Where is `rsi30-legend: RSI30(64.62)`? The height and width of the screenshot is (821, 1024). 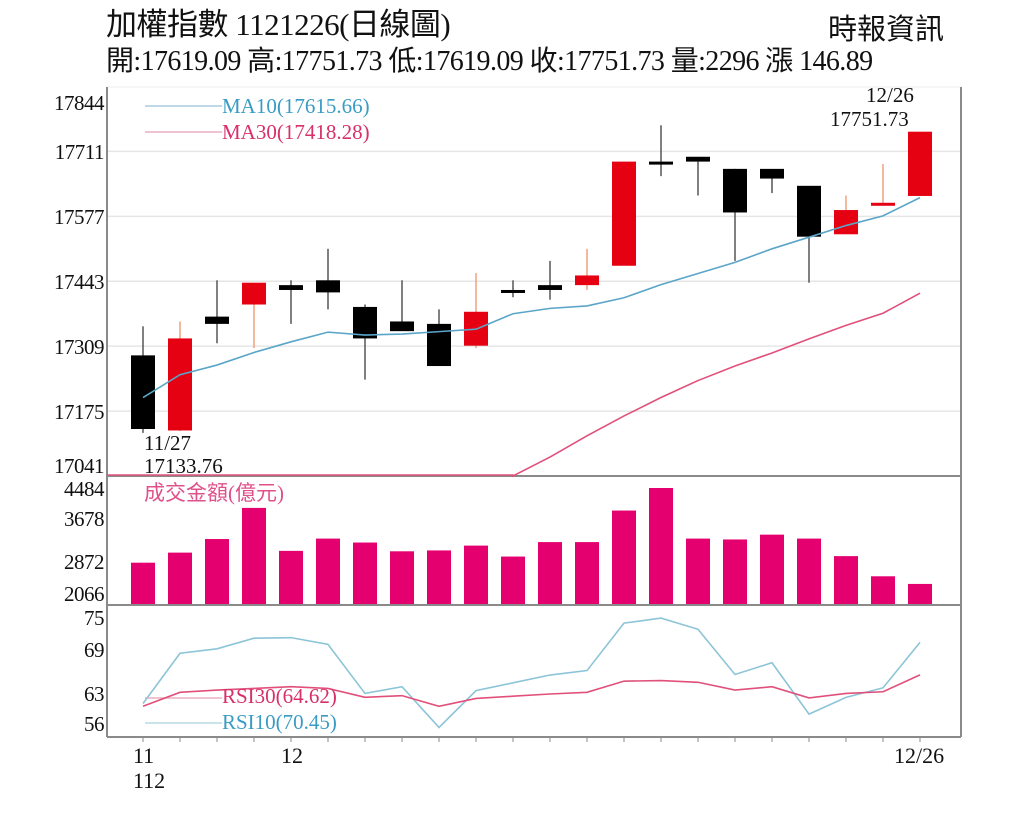 rsi30-legend: RSI30(64.62) is located at coordinates (279, 696).